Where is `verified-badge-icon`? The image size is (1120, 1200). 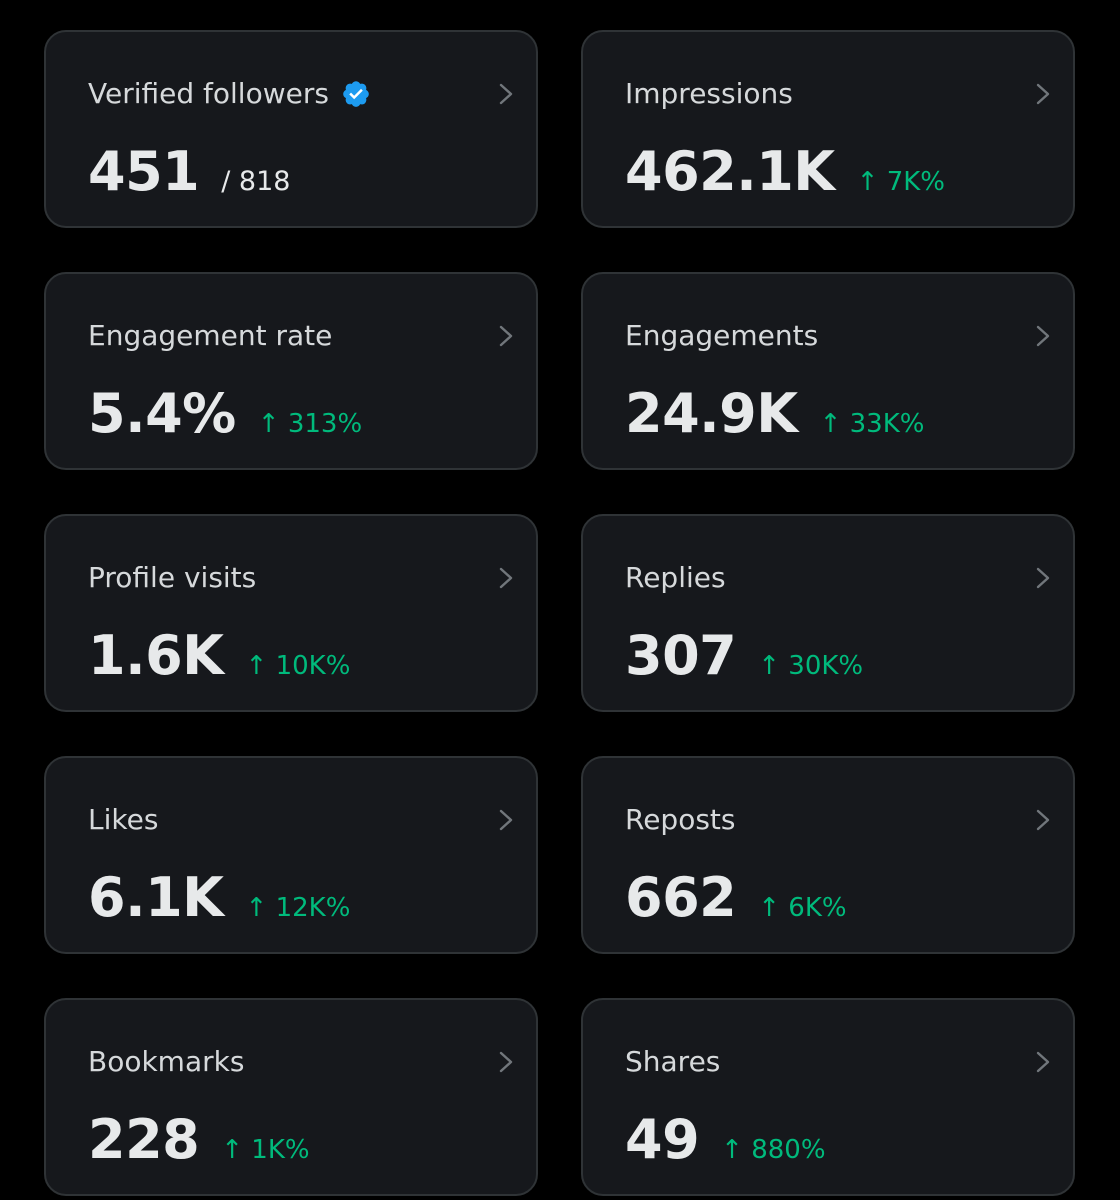
verified-badge-icon is located at coordinates (356, 94).